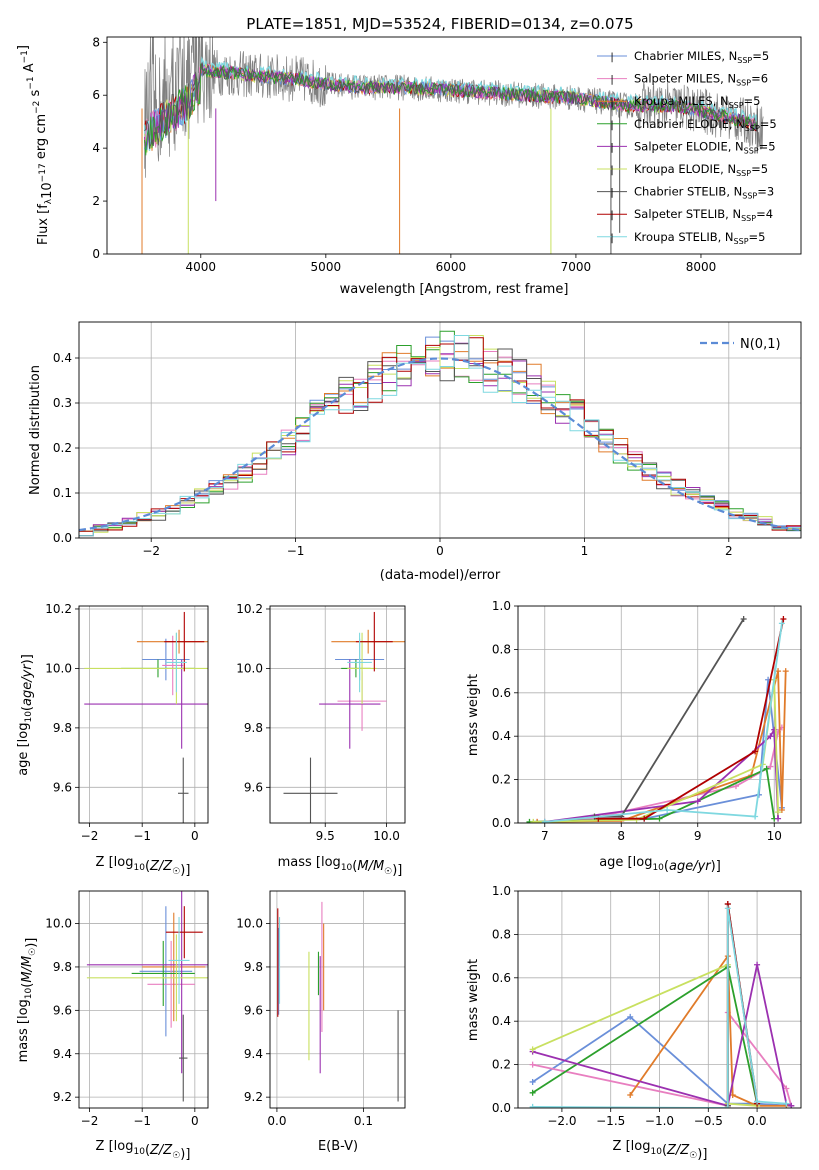 The height and width of the screenshot is (1170, 819). Describe the element at coordinates (340, 866) in the screenshot. I see `age-mass-xlabel: mass [log10(M/M☉)]` at that location.